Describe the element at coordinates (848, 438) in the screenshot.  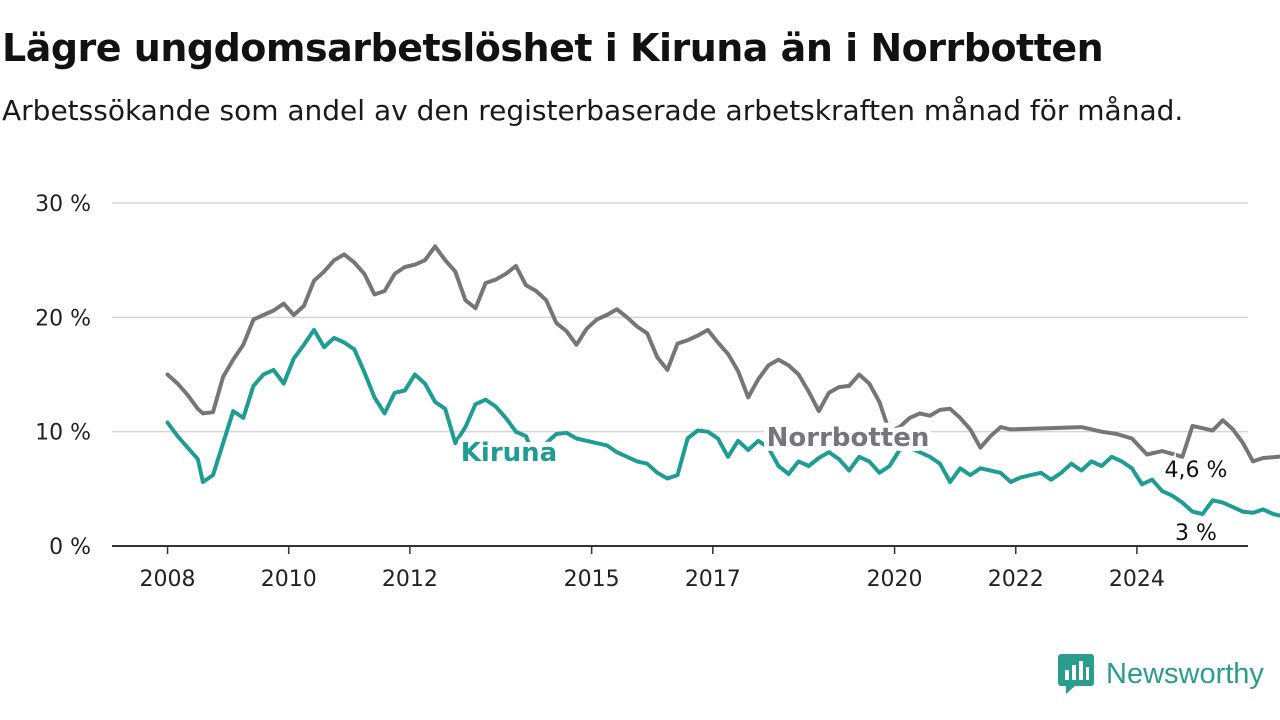
I see `series-label-norrbotten: Norrbotten` at that location.